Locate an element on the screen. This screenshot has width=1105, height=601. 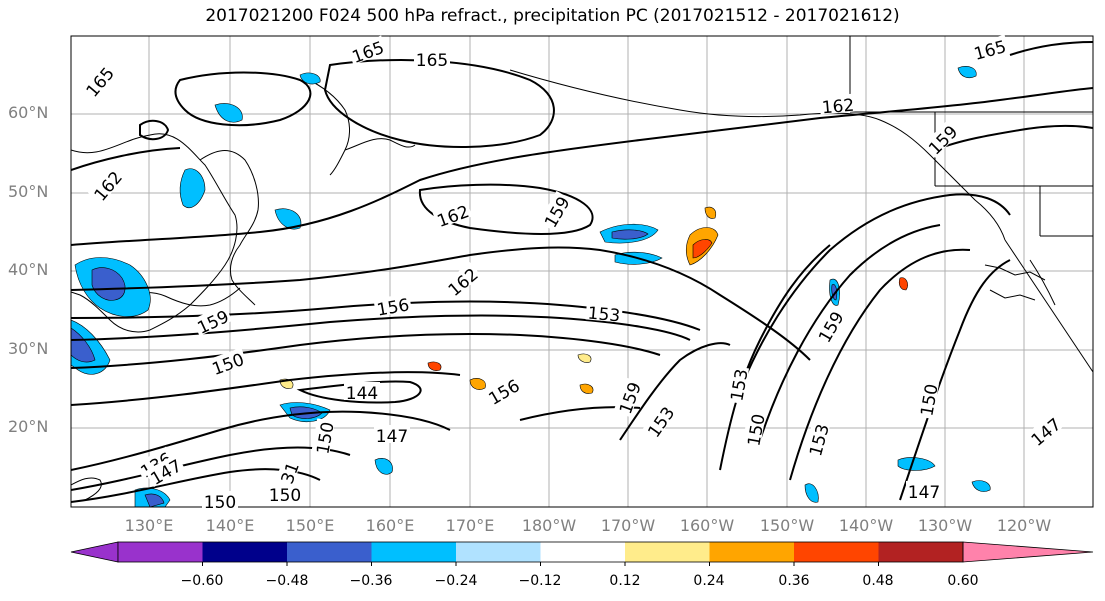
colorbar-tick-label: 0.60 is located at coordinates (963, 581).